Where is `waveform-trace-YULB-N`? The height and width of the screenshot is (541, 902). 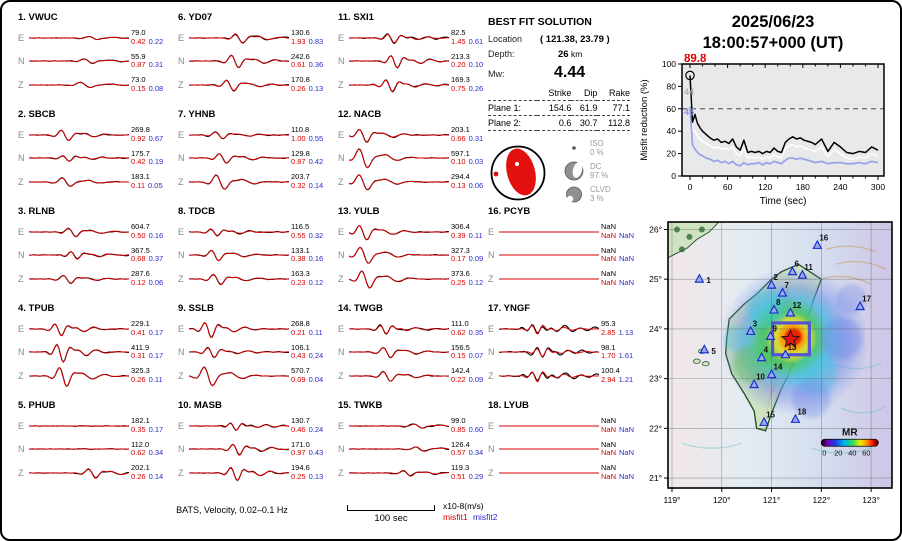 waveform-trace-YULB-N is located at coordinates (399, 255).